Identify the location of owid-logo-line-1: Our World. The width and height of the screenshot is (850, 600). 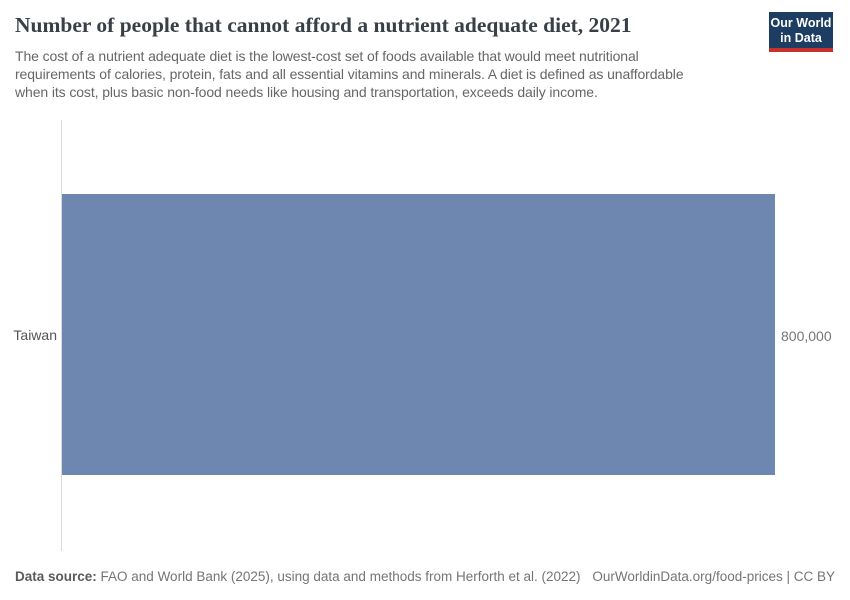
(801, 23).